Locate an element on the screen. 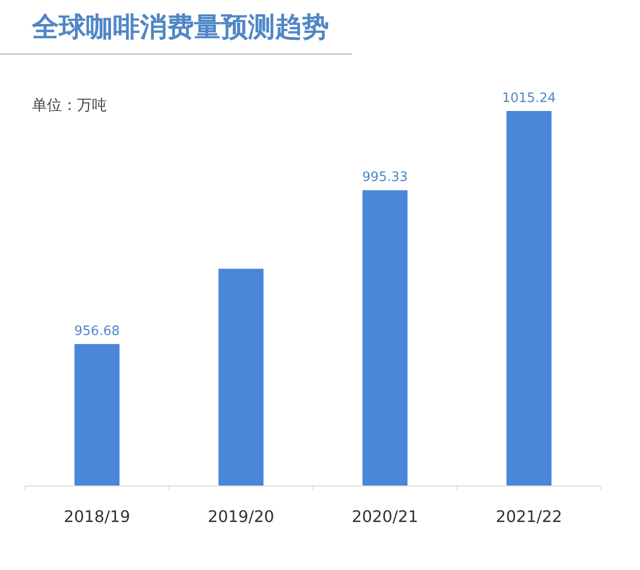 The height and width of the screenshot is (570, 640). data-label: 995.33 is located at coordinates (385, 178).